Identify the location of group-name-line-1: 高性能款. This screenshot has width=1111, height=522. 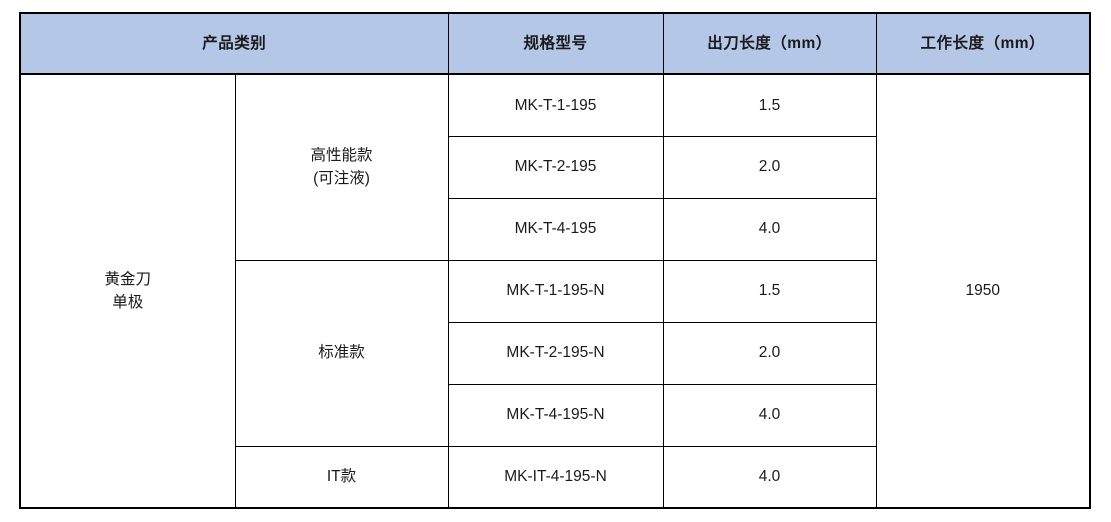
(341, 155).